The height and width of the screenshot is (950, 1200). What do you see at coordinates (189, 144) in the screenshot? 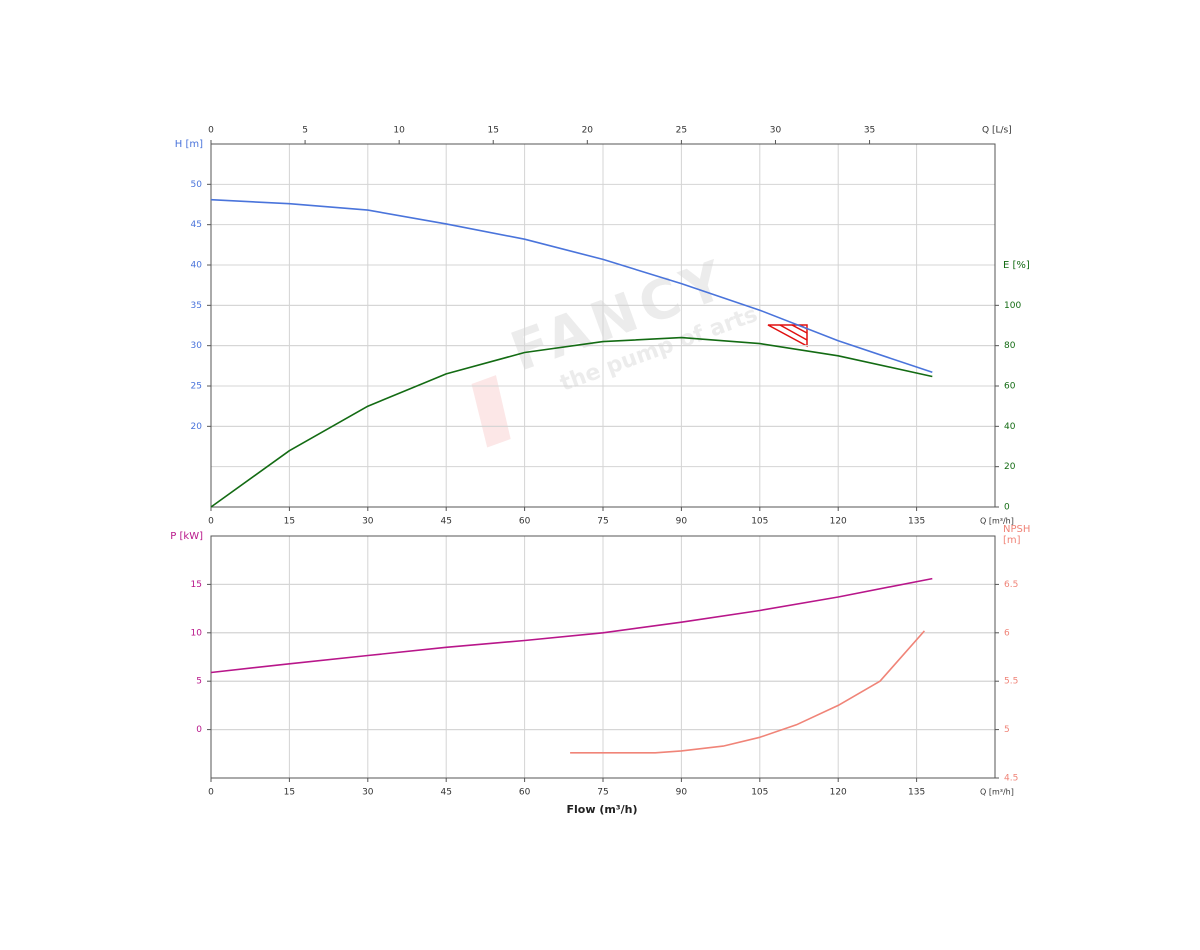
I see `y-axis-label: H [m]` at bounding box center [189, 144].